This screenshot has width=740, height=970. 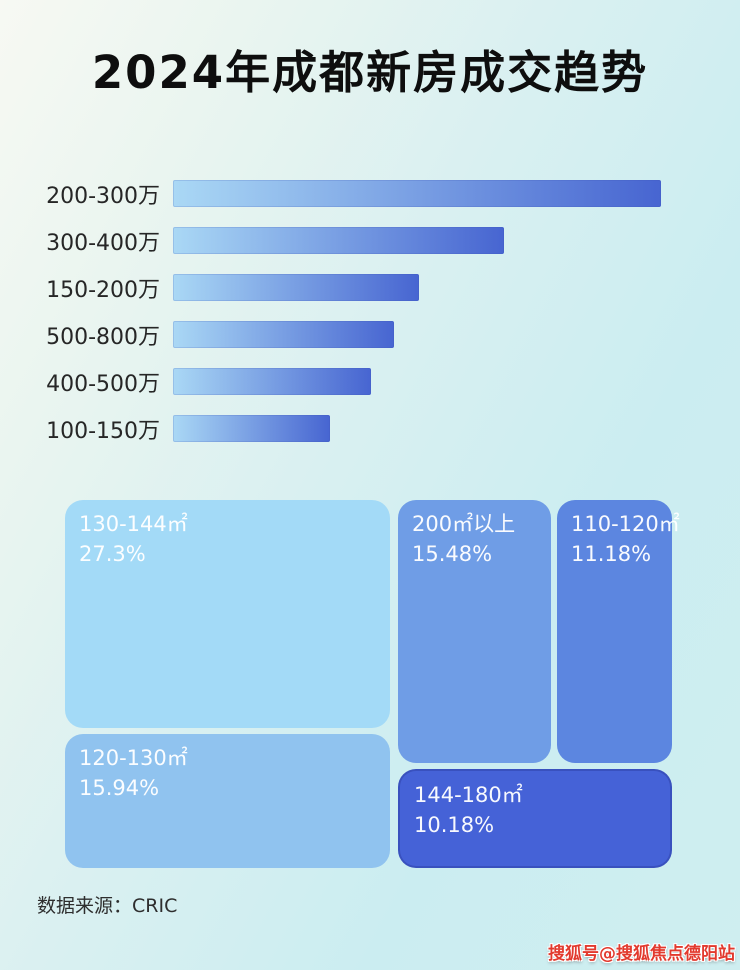 What do you see at coordinates (474, 631) in the screenshot?
I see `treemap-block-3: 200㎡以上 15.48%` at bounding box center [474, 631].